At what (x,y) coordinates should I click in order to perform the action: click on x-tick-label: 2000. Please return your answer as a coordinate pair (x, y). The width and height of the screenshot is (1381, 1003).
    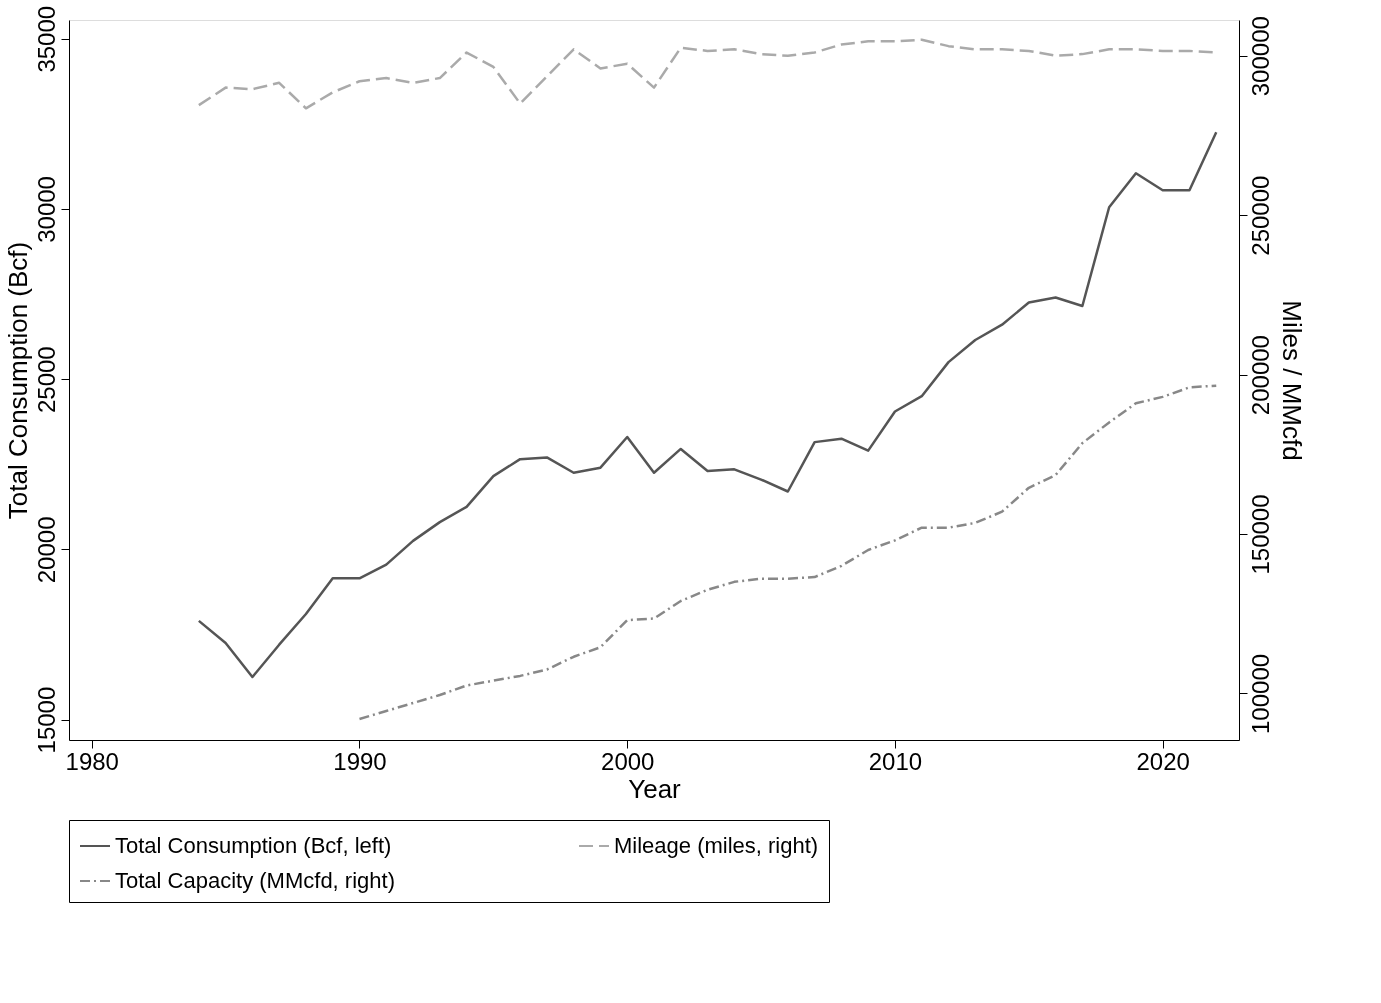
    Looking at the image, I should click on (628, 761).